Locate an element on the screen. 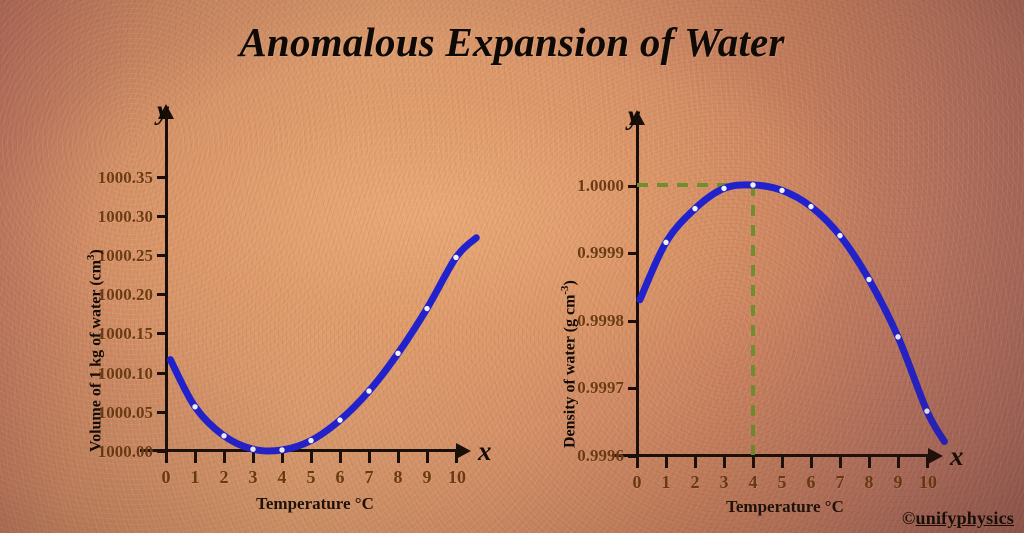  volume-ytick-label-5: 1000.25 is located at coordinates (125, 255).